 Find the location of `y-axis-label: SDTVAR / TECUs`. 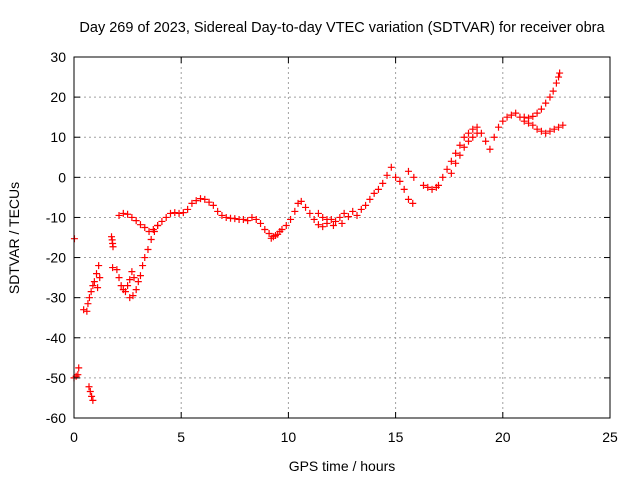

y-axis-label: SDTVAR / TECUs is located at coordinates (14, 238).